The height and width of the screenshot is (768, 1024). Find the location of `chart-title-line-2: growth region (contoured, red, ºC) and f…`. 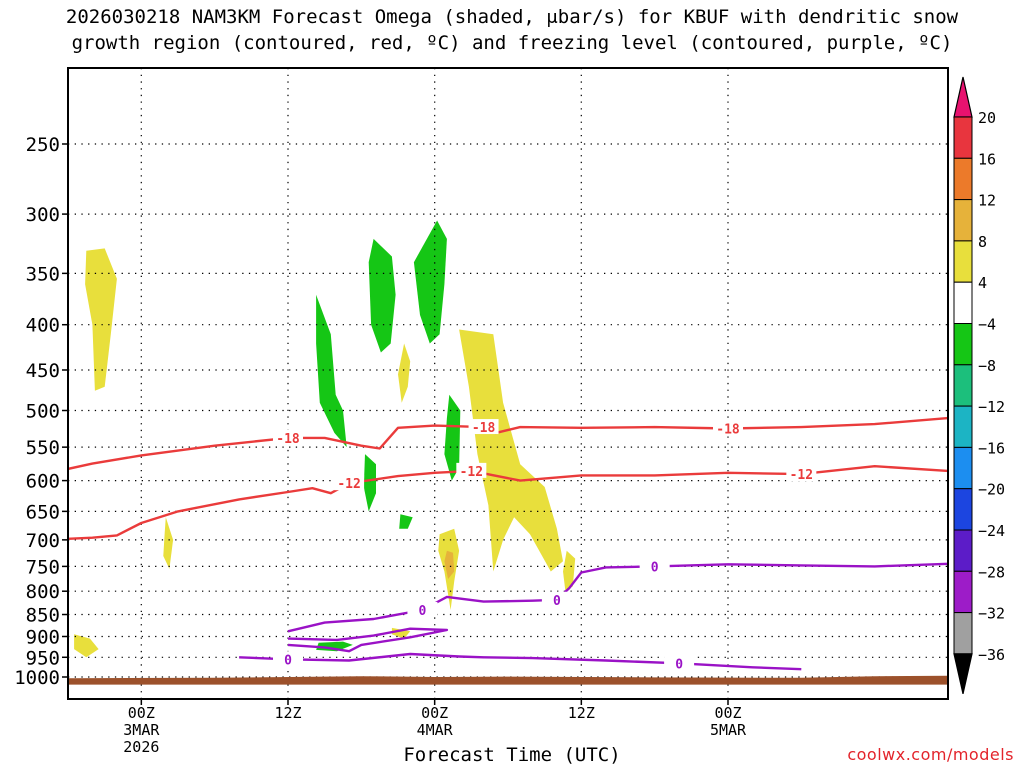

chart-title-line-2: growth region (contoured, red, ºC) and f… is located at coordinates (512, 43).